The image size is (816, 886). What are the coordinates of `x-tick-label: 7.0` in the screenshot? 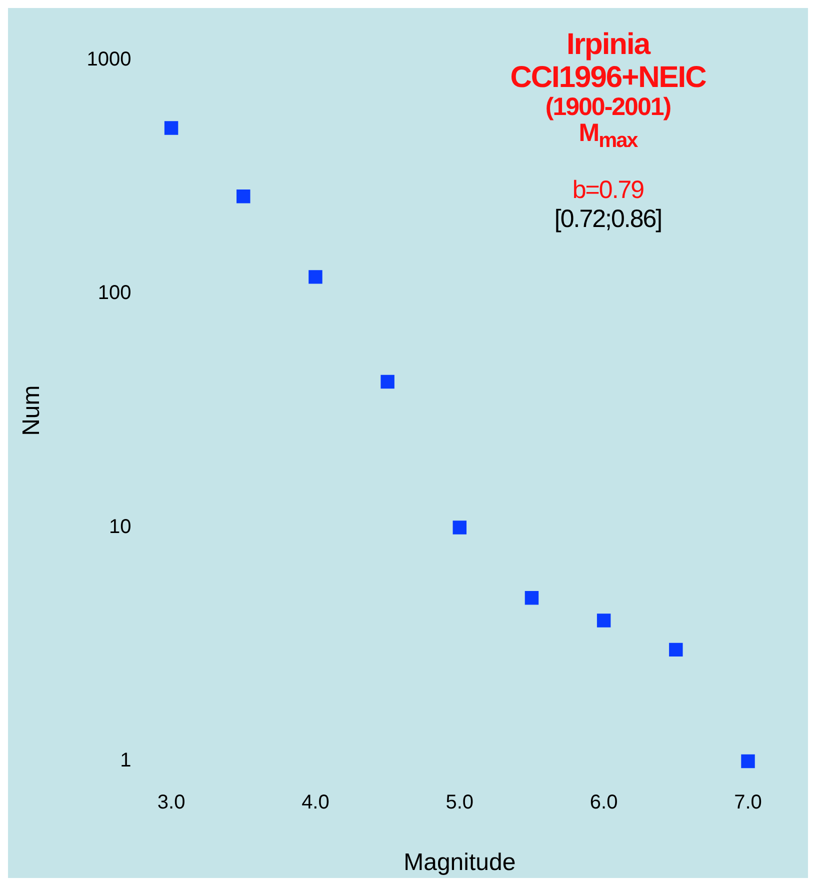 It's located at (748, 803).